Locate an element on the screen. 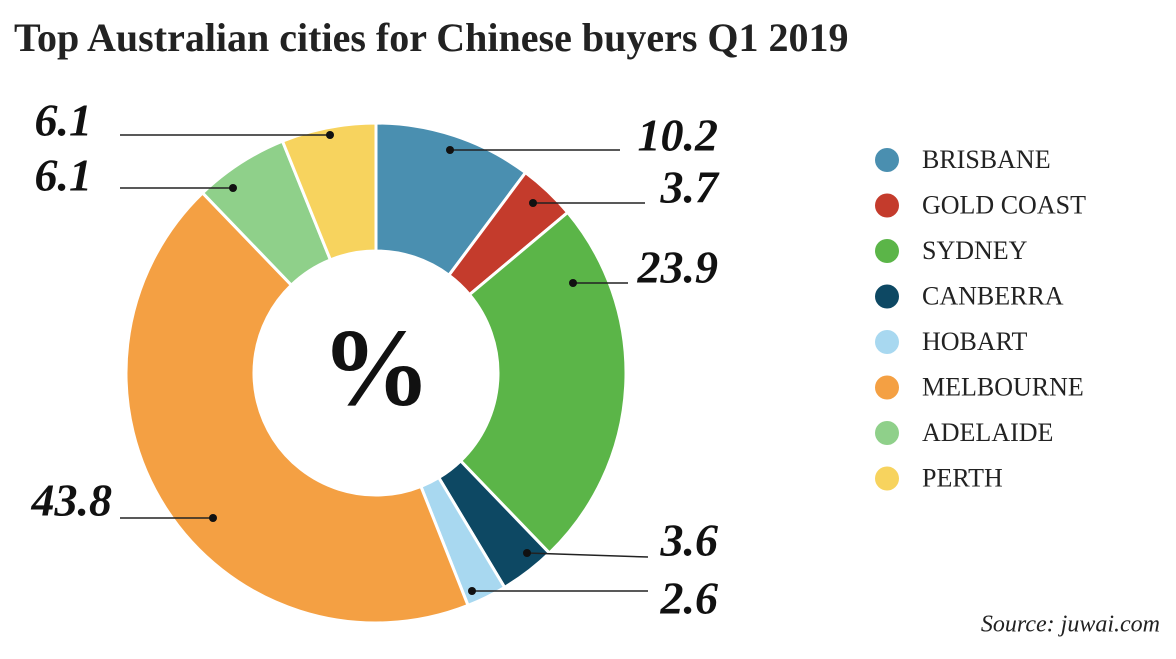  legend-label: BRISBANE is located at coordinates (986, 159).